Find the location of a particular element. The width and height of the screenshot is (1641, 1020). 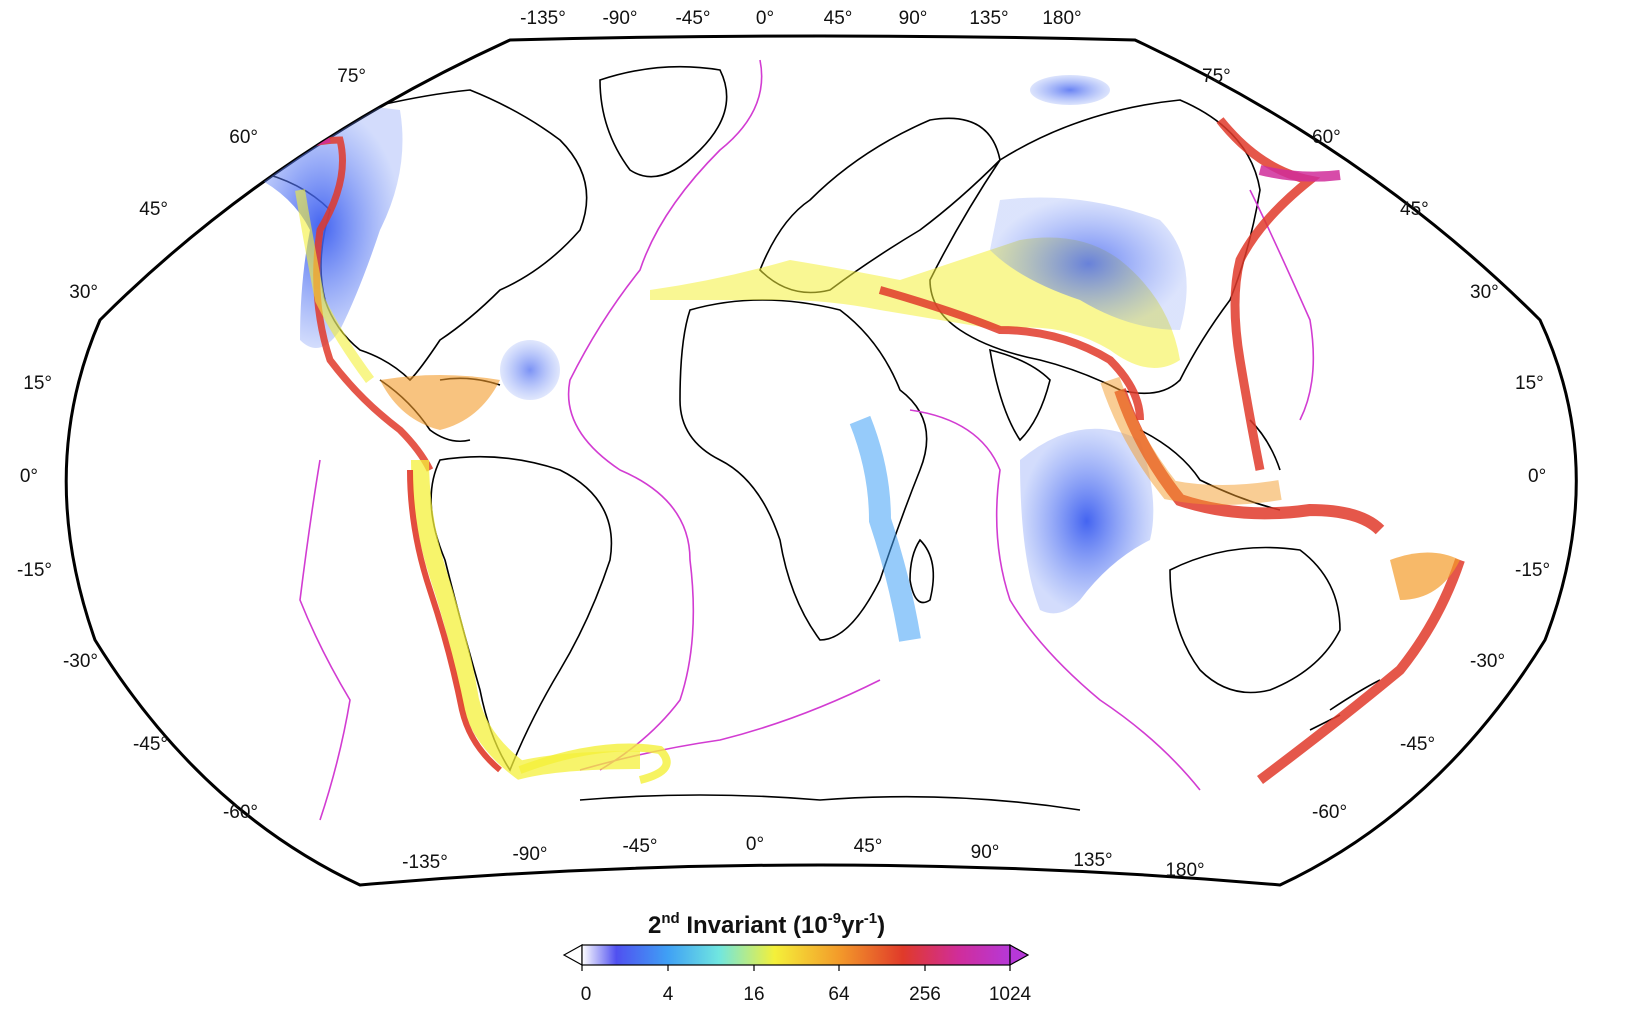

left-lat-label: -15° is located at coordinates (34, 570).